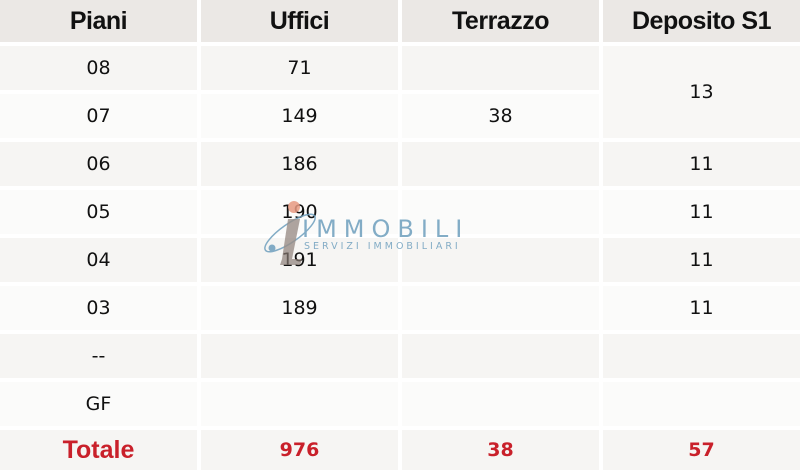  What do you see at coordinates (400, 356) in the screenshot?
I see `table-row: --` at bounding box center [400, 356].